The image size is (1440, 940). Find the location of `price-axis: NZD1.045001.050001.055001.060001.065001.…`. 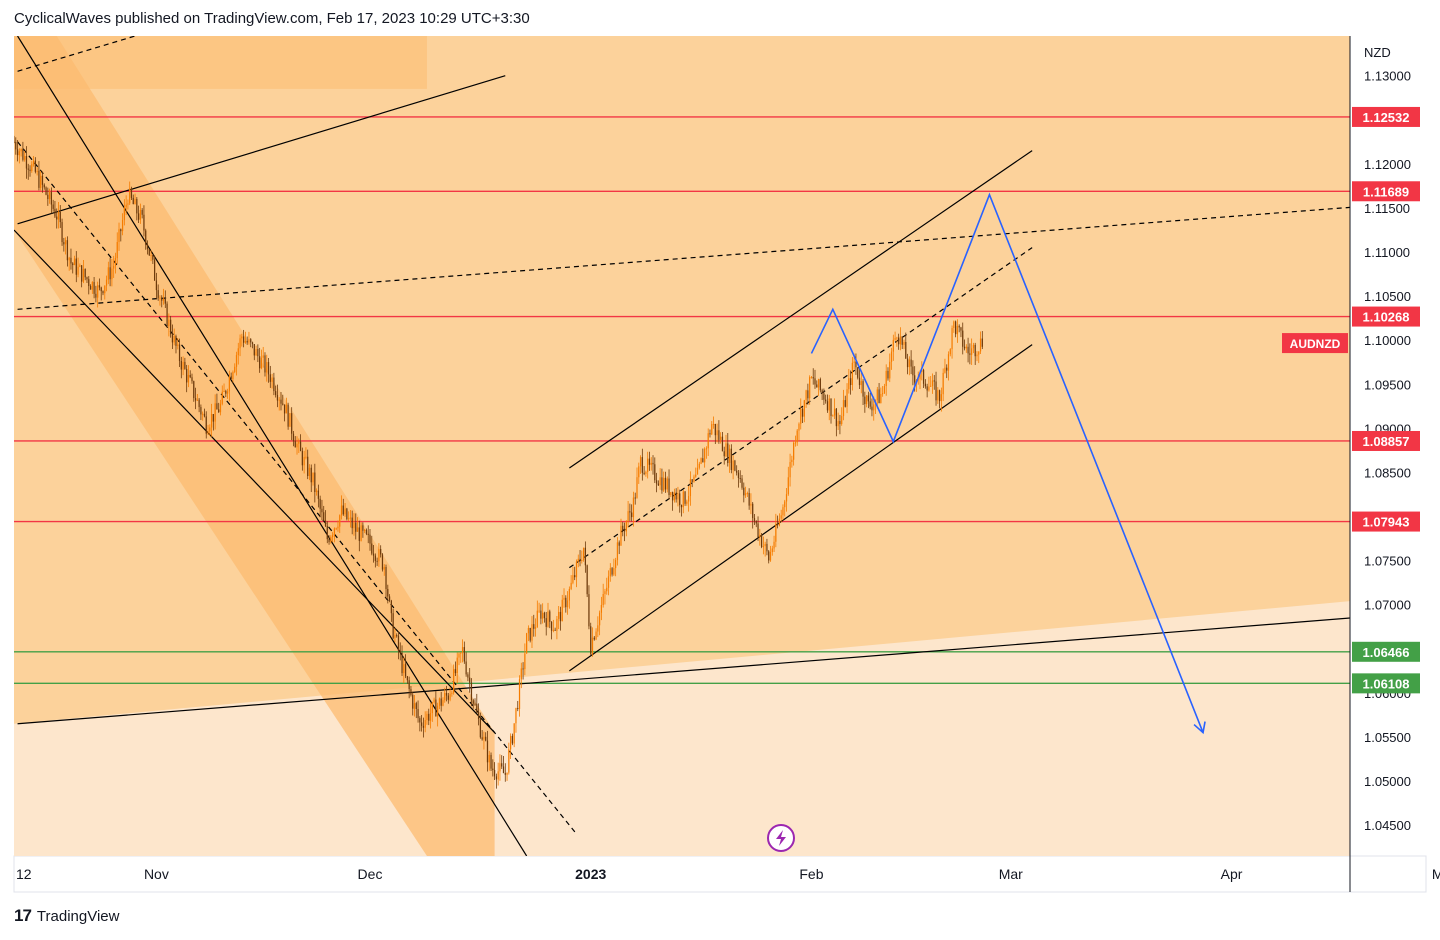

price-axis: NZD1.045001.050001.055001.060001.065001.… is located at coordinates (1380, 464).